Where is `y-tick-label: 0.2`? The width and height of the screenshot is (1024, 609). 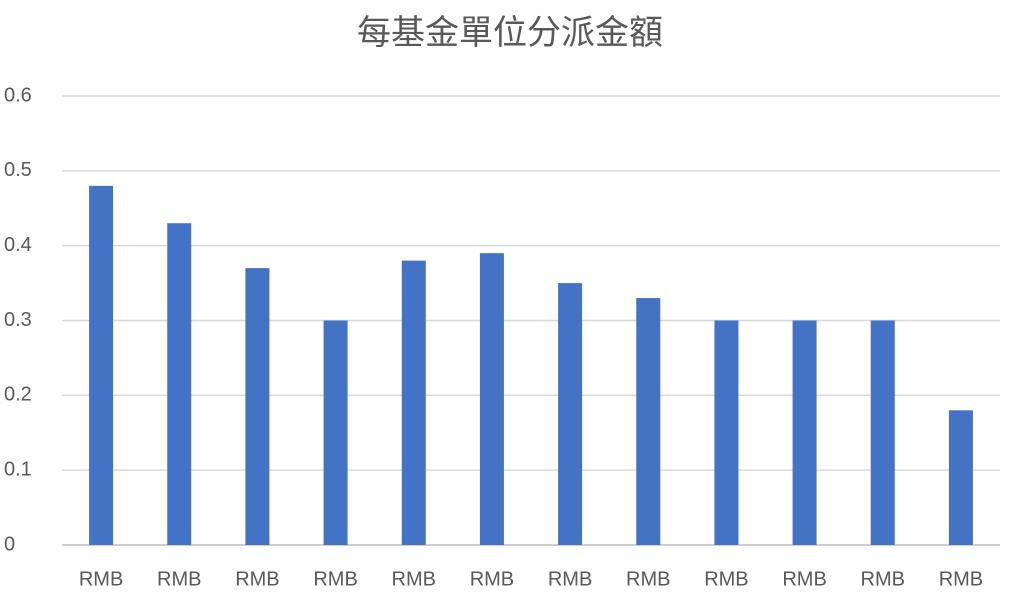 y-tick-label: 0.2 is located at coordinates (18, 395).